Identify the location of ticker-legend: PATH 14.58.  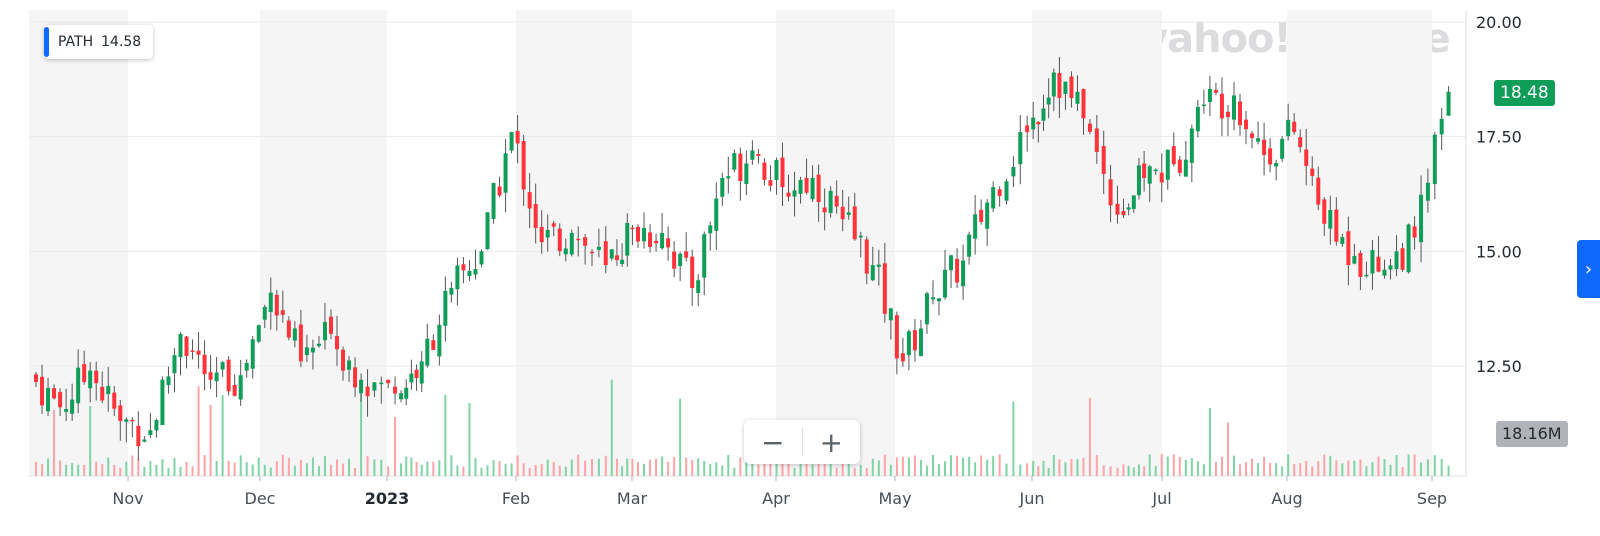
(99, 42).